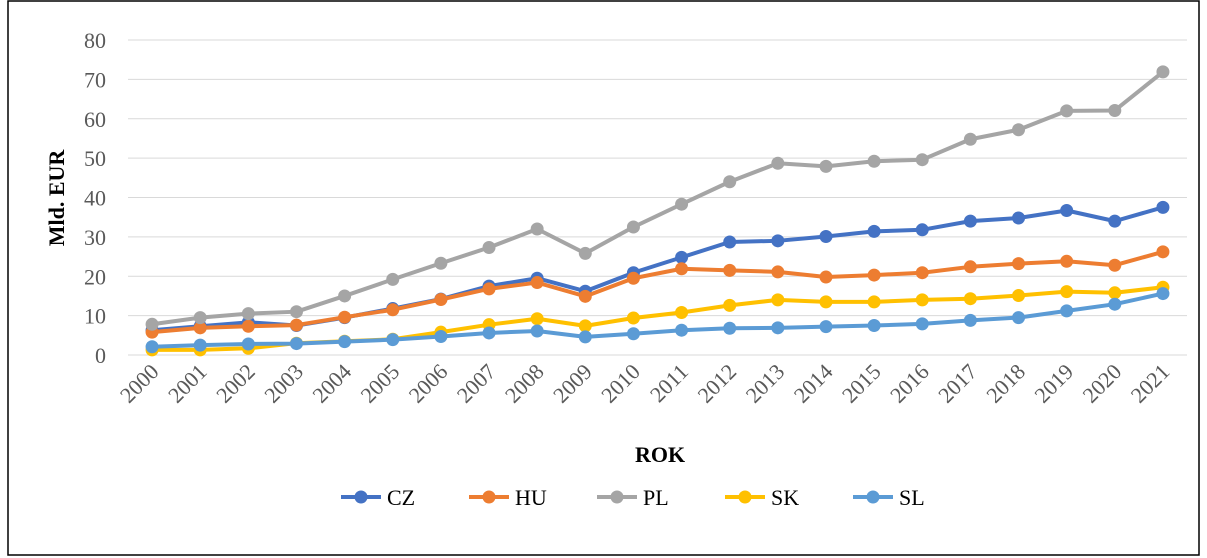 This screenshot has width=1207, height=558. Describe the element at coordinates (660, 454) in the screenshot. I see `x-axis-title: ROK` at that location.